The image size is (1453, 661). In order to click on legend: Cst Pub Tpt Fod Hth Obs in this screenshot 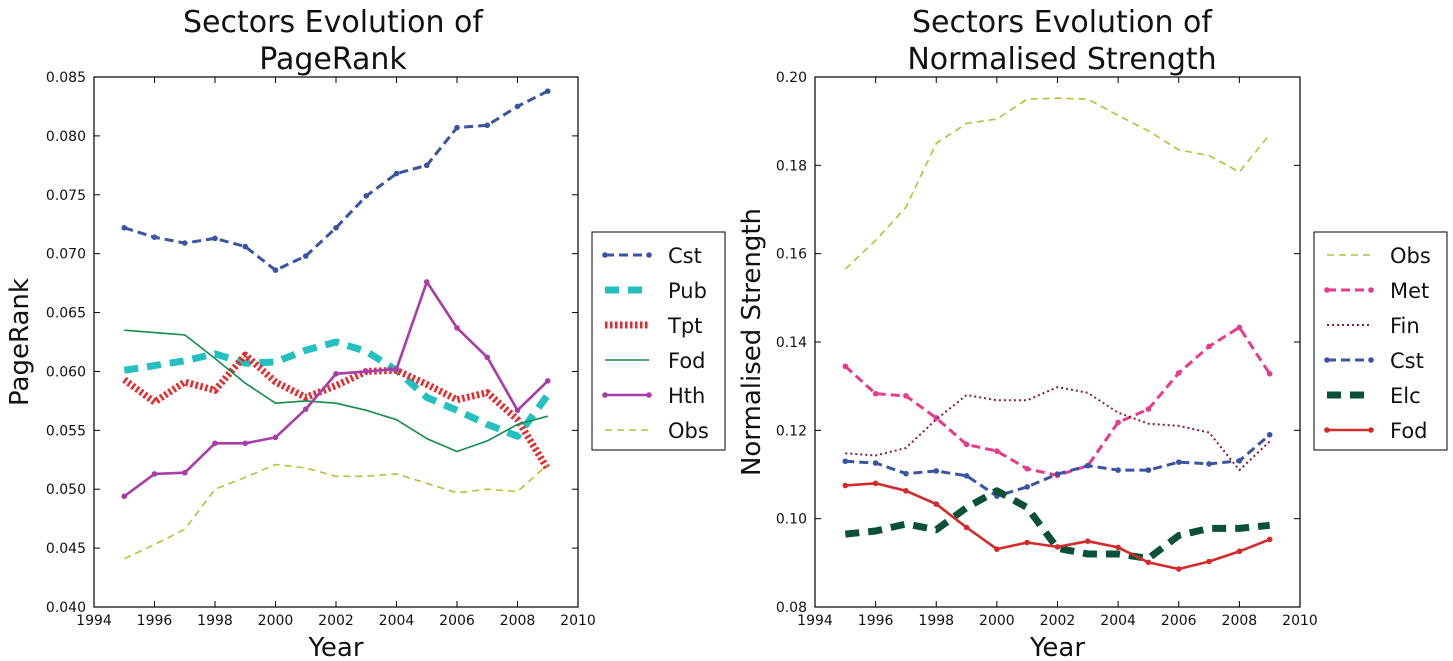, I will do `click(658, 341)`.